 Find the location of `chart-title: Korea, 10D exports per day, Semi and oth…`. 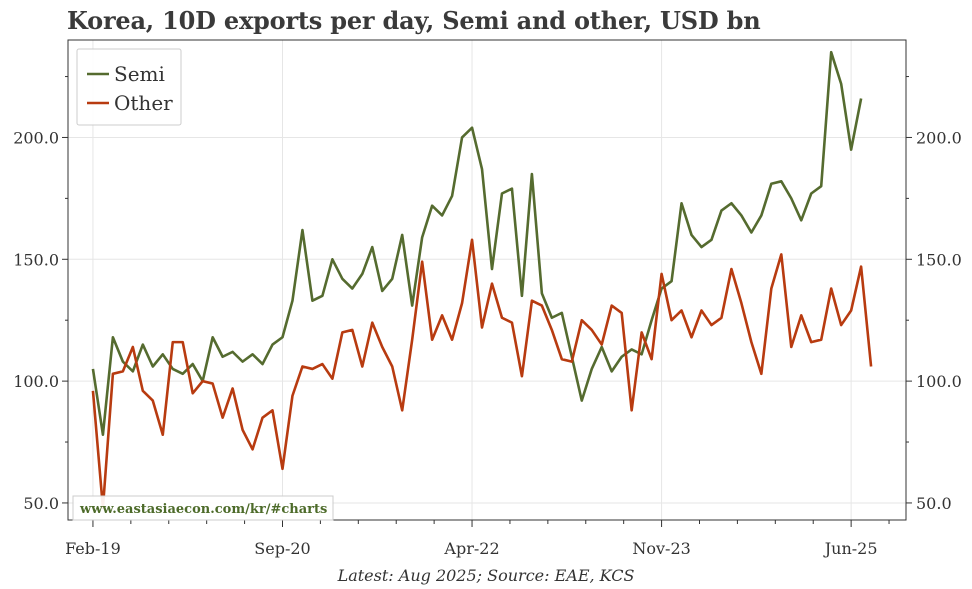

chart-title: Korea, 10D exports per day, Semi and oth… is located at coordinates (414, 20).